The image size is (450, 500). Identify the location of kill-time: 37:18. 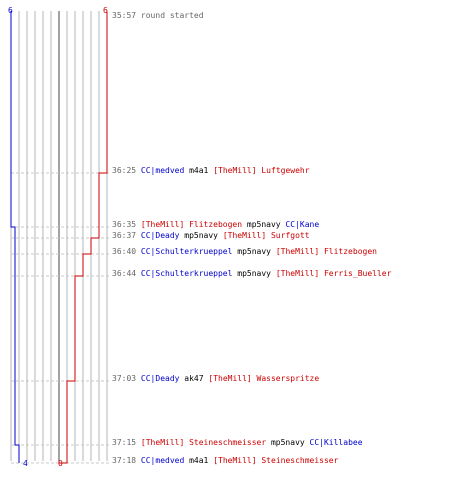
(124, 460).